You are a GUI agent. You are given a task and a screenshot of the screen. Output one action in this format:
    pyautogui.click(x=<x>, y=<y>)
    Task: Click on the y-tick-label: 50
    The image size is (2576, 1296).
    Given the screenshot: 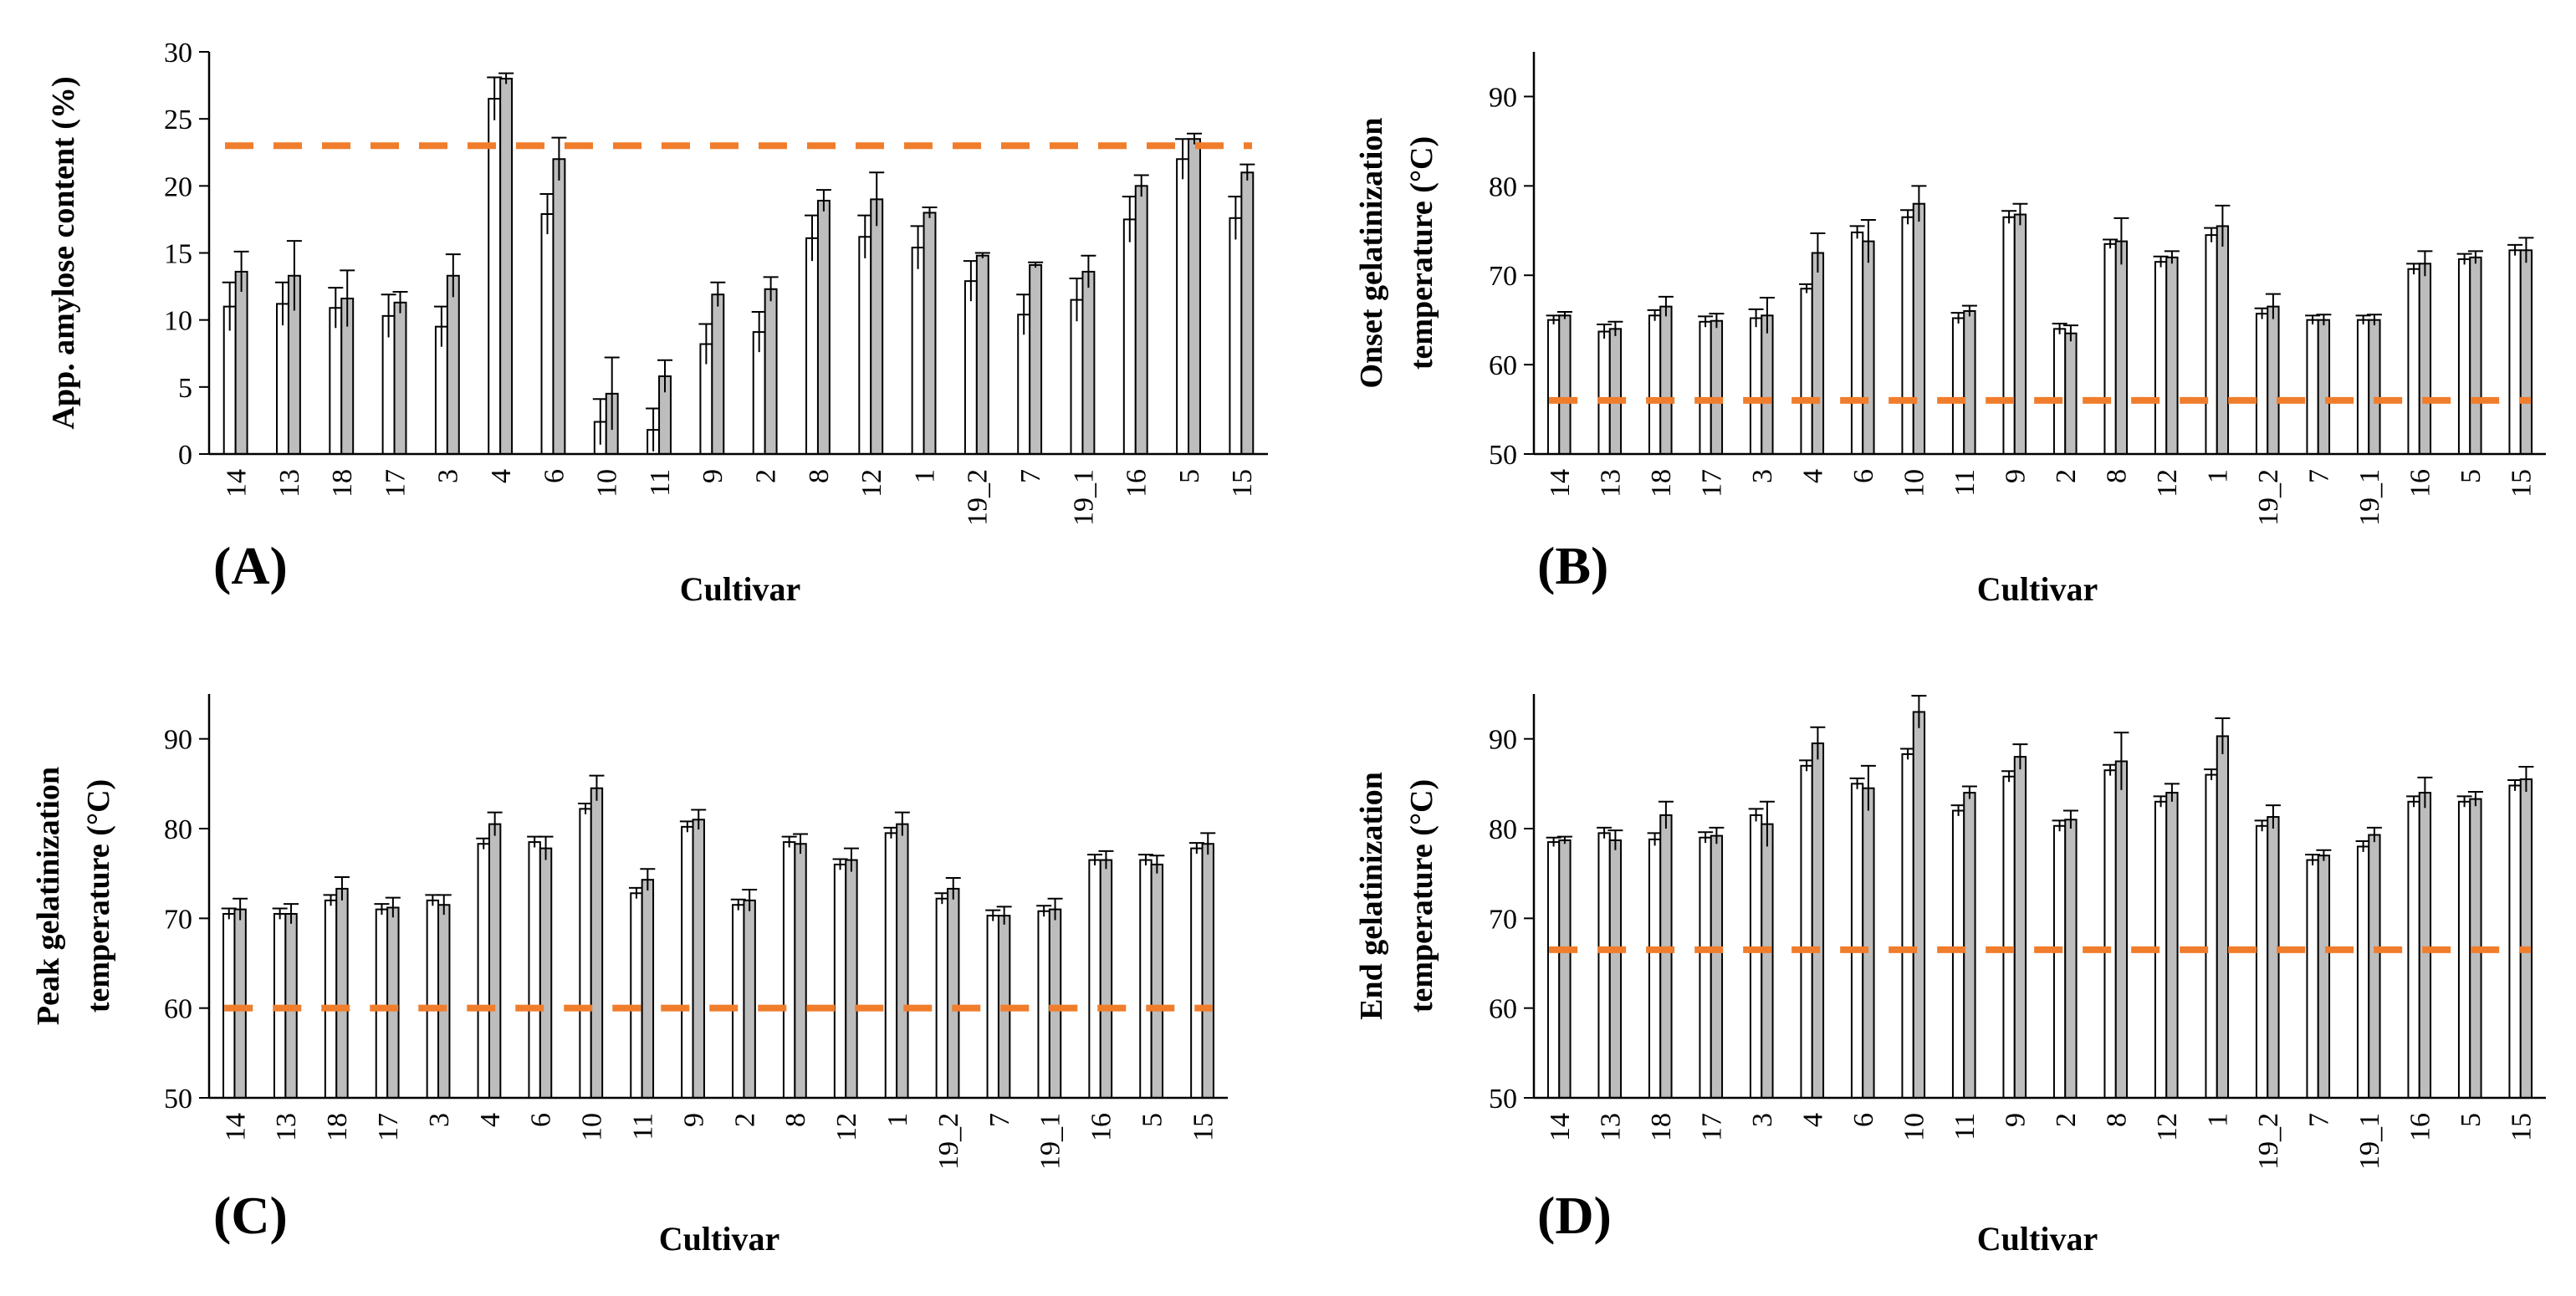 What is the action you would take?
    pyautogui.click(x=1503, y=456)
    